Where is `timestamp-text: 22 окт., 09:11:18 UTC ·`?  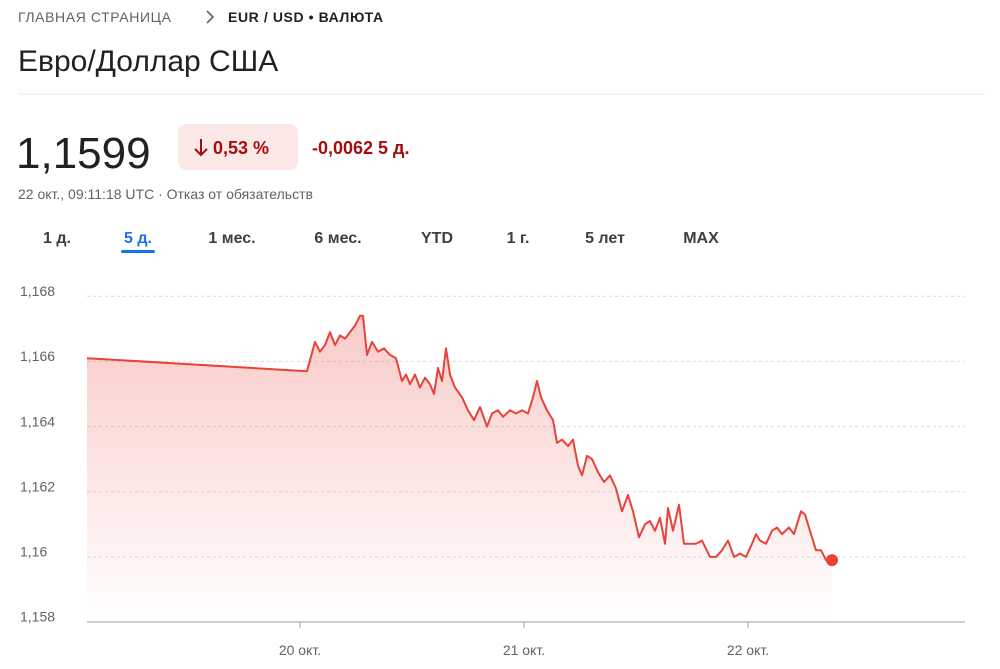 timestamp-text: 22 окт., 09:11:18 UTC · is located at coordinates (92, 194).